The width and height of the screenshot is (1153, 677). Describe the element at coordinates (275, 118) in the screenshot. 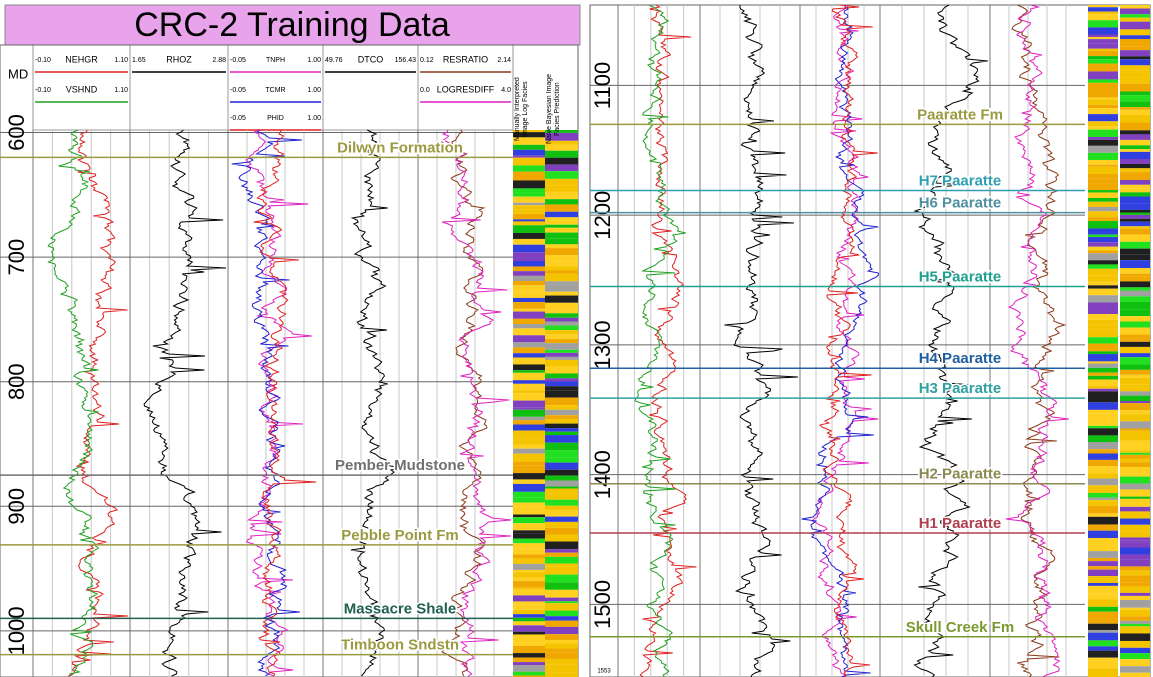

I see `curve-name: PHID` at that location.